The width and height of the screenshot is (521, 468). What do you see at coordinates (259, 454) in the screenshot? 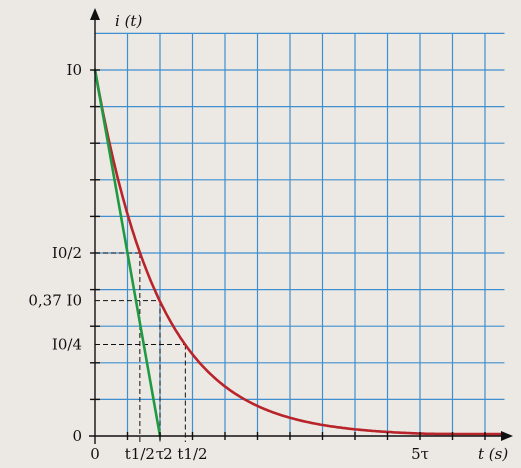
I see `x-tick-labels: 0 t1/2 τ2 t1/2 5τ` at bounding box center [259, 454].